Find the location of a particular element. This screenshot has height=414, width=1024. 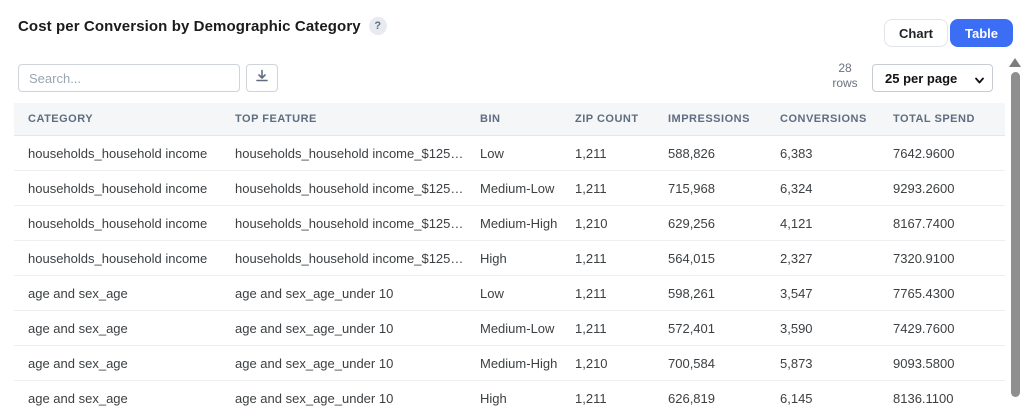

table-cell: 5,873 is located at coordinates (796, 363).